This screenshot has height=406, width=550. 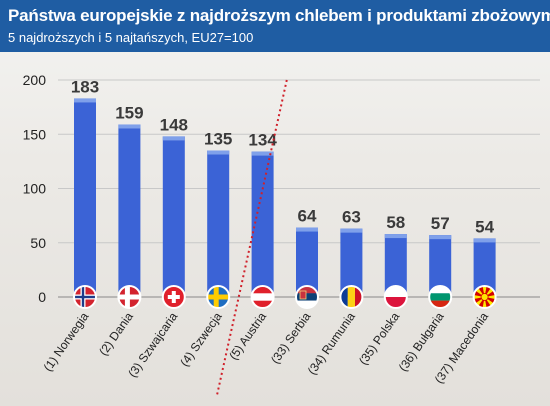 I want to click on y-tick-label: 50, so click(x=38, y=243).